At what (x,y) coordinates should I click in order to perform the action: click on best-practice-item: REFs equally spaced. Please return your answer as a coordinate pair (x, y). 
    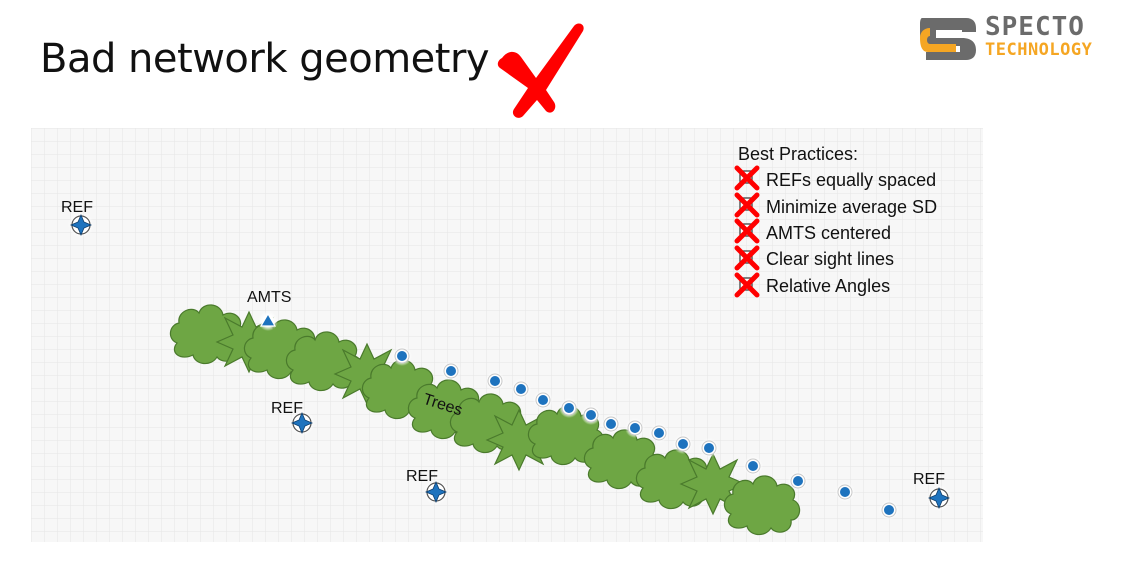
    Looking at the image, I should click on (835, 178).